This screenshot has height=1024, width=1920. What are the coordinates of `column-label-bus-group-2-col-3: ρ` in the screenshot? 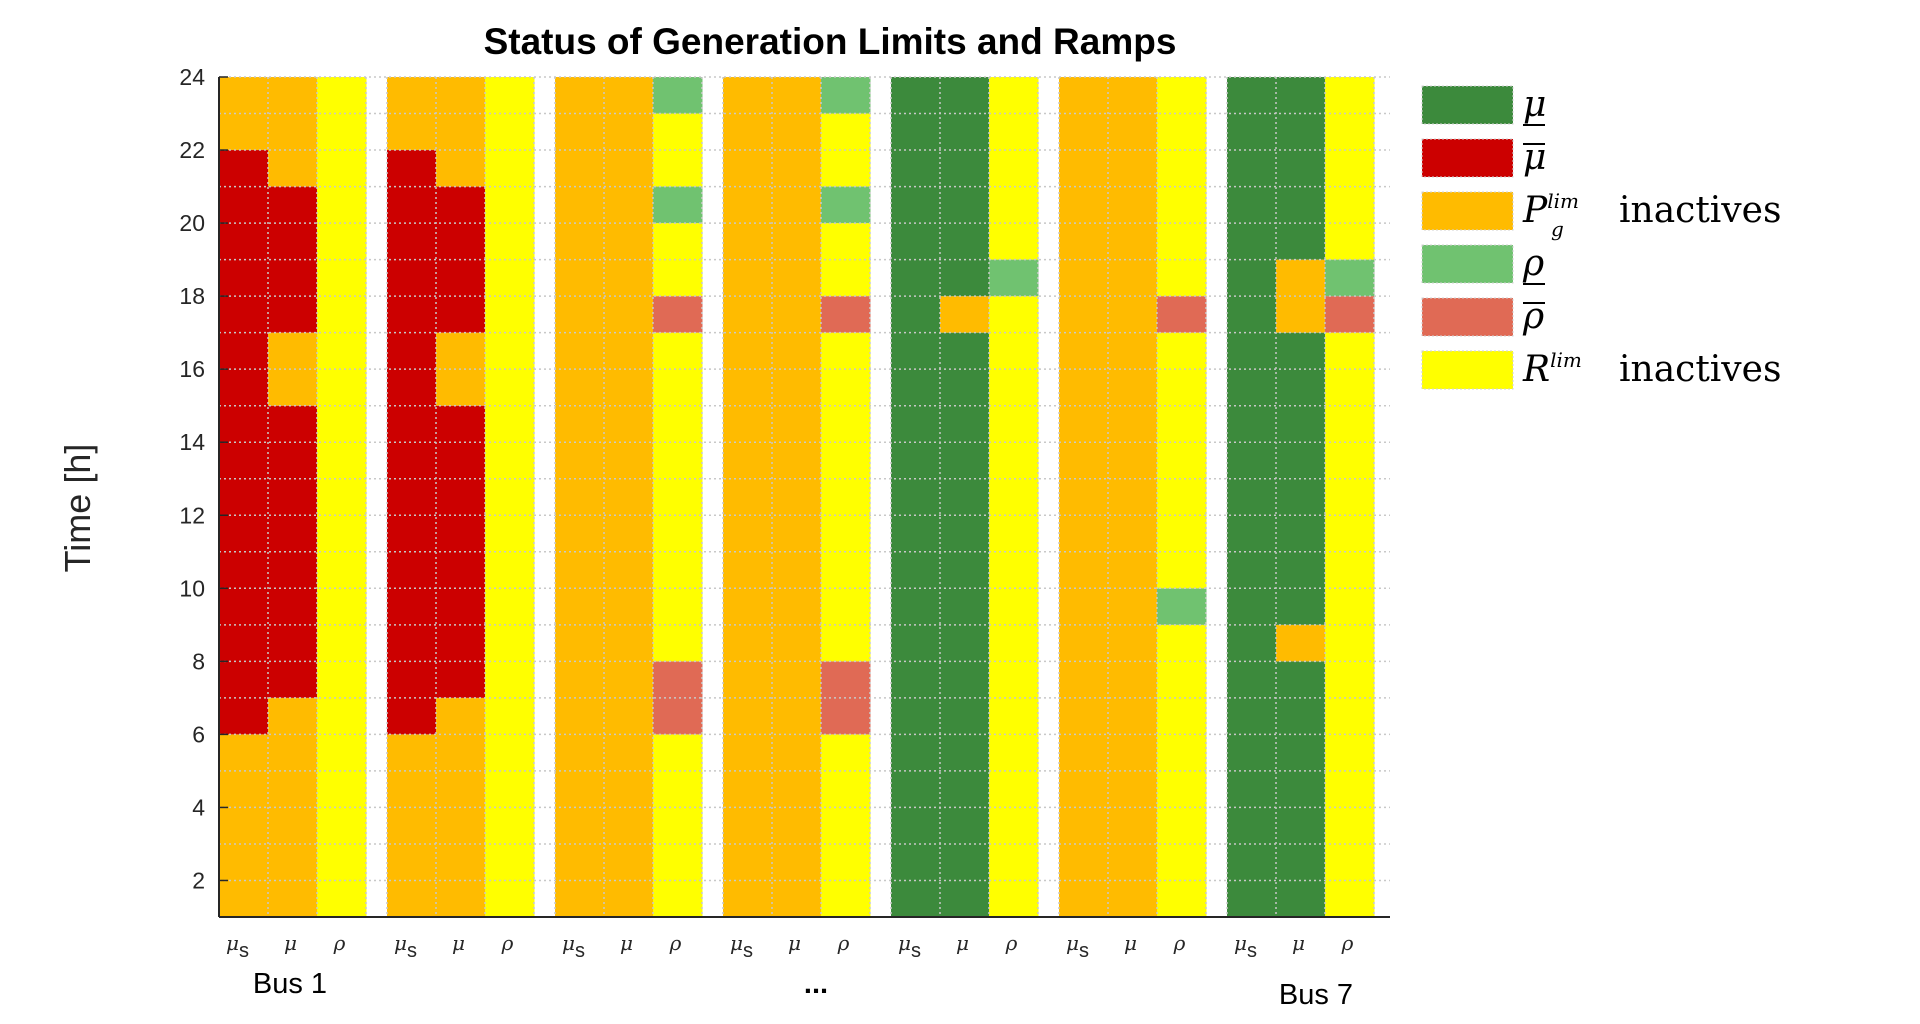 It's located at (507, 943).